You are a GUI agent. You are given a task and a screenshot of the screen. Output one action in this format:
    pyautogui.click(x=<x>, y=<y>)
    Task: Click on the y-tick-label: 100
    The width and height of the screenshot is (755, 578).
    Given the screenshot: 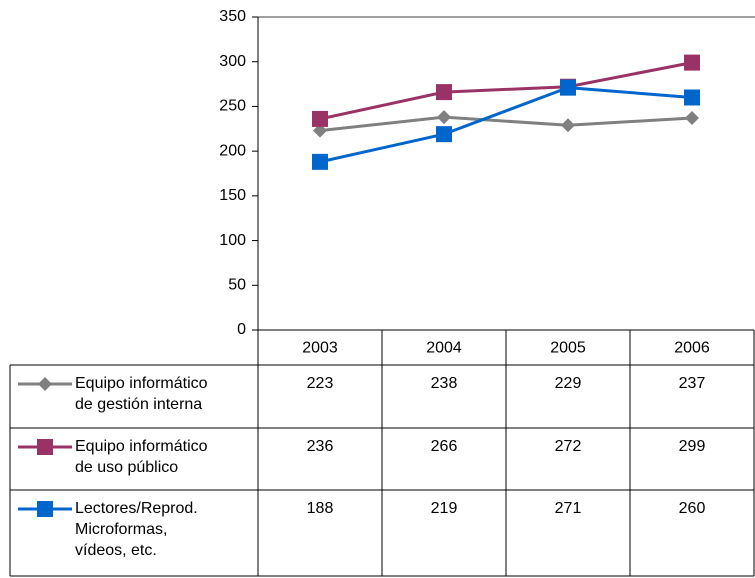 What is the action you would take?
    pyautogui.click(x=232, y=240)
    